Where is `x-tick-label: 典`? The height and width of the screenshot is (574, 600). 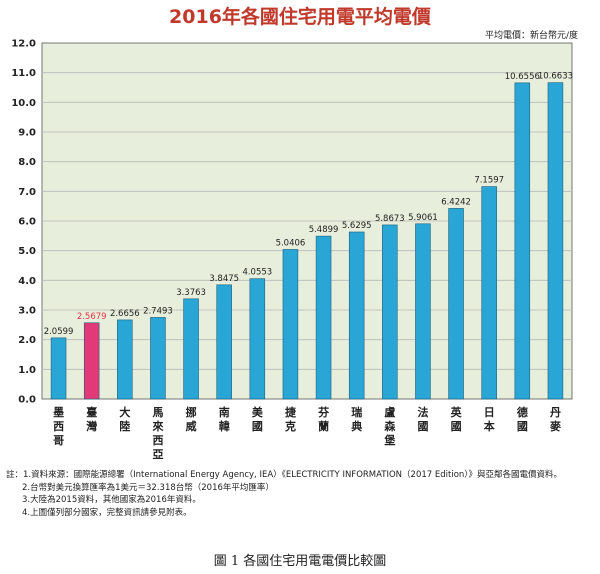
x-tick-label: 典 is located at coordinates (356, 426).